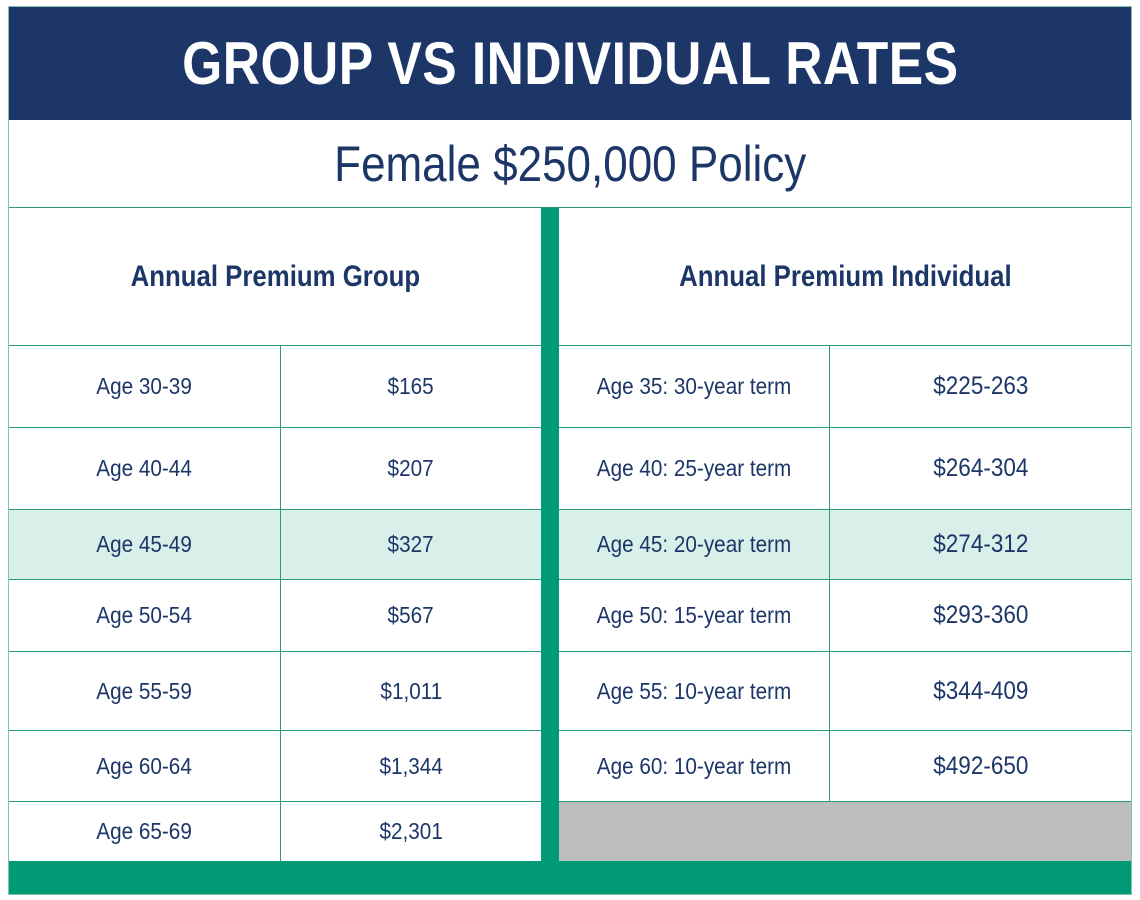 The height and width of the screenshot is (900, 1140). What do you see at coordinates (980, 386) in the screenshot?
I see `premium-cell: $225-263` at bounding box center [980, 386].